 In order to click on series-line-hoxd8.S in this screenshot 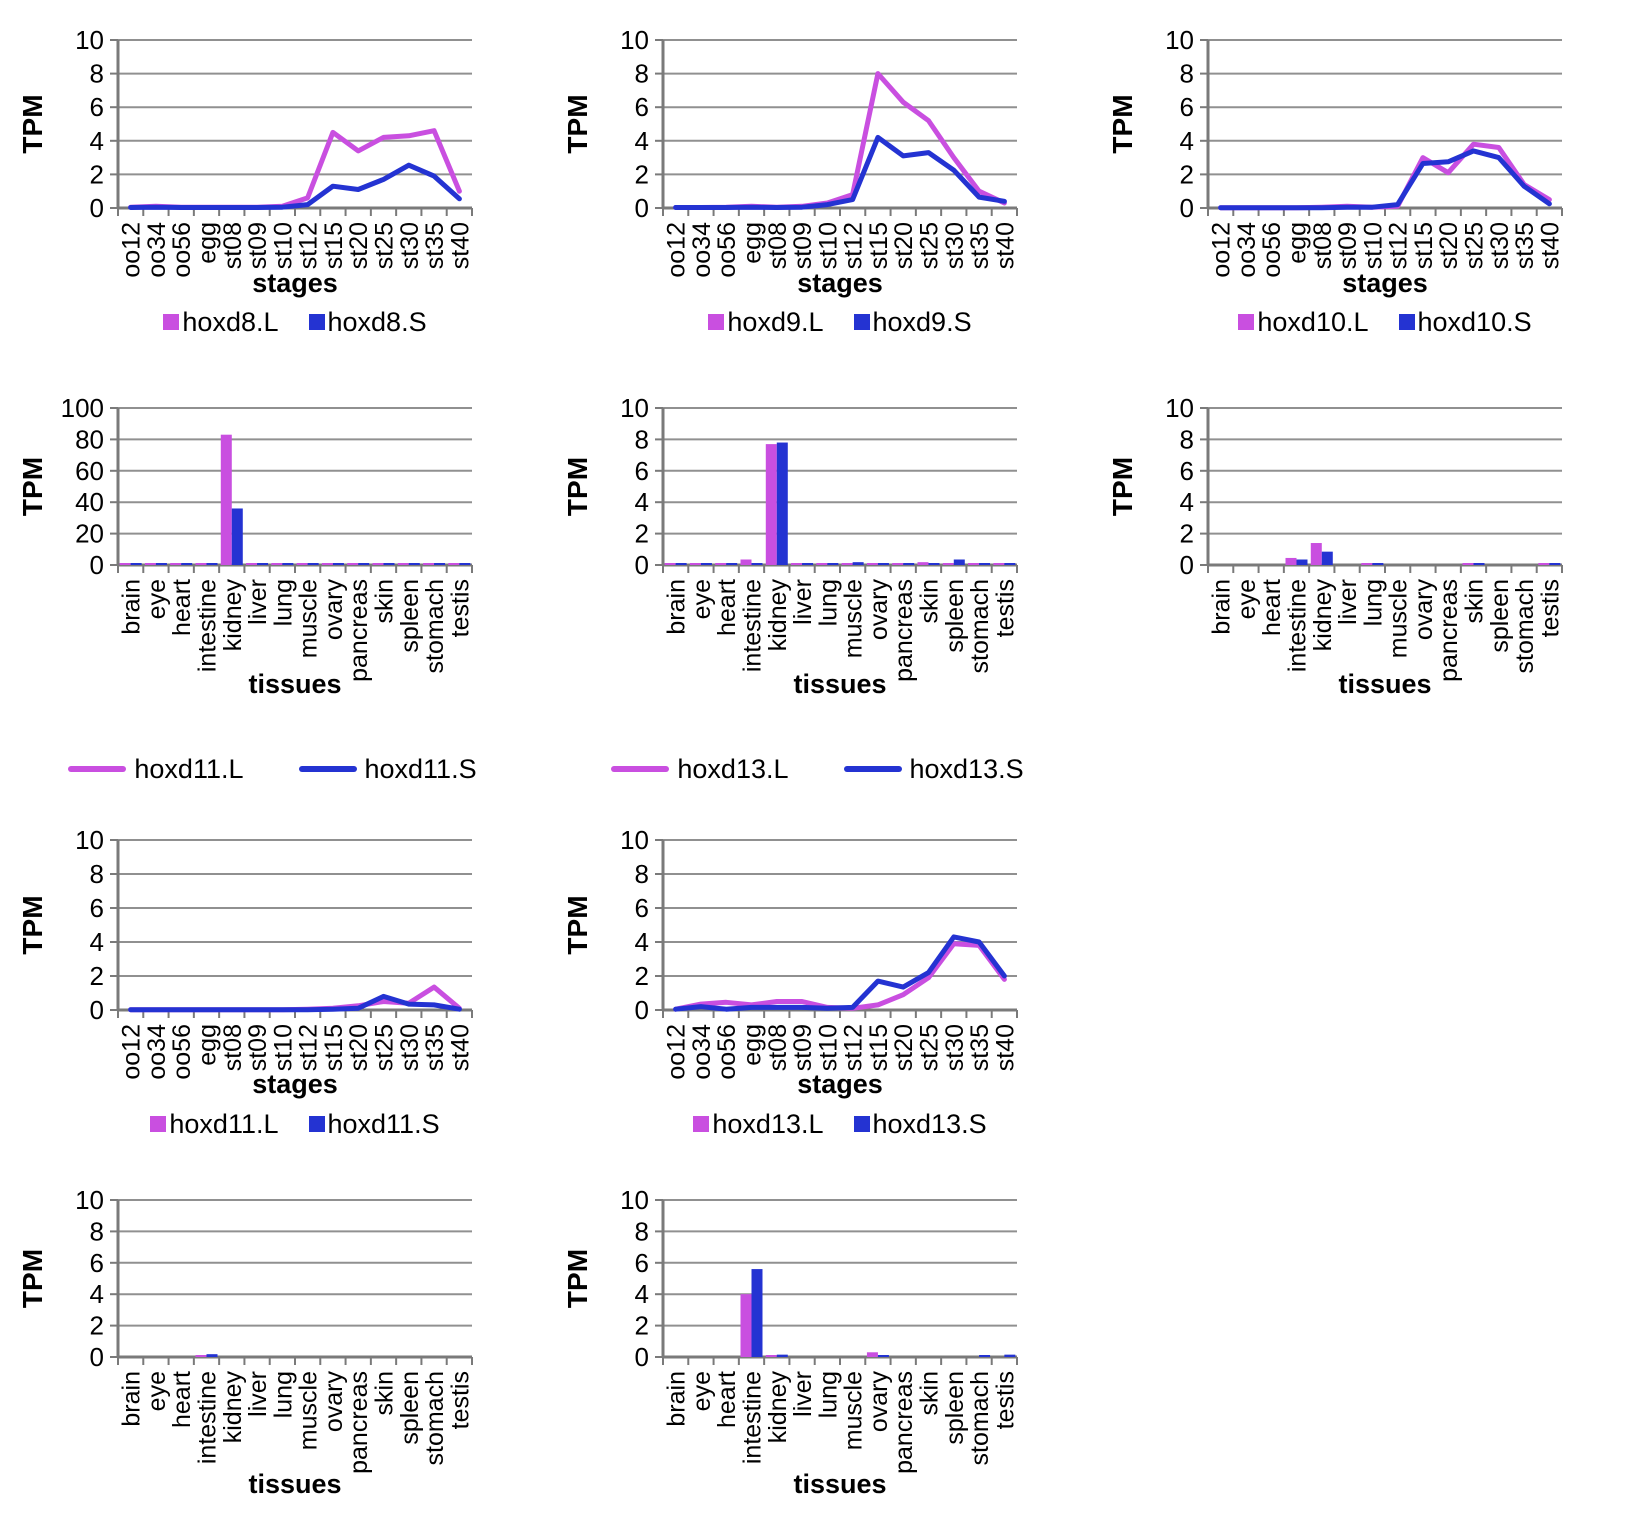, I will do `click(295, 186)`.